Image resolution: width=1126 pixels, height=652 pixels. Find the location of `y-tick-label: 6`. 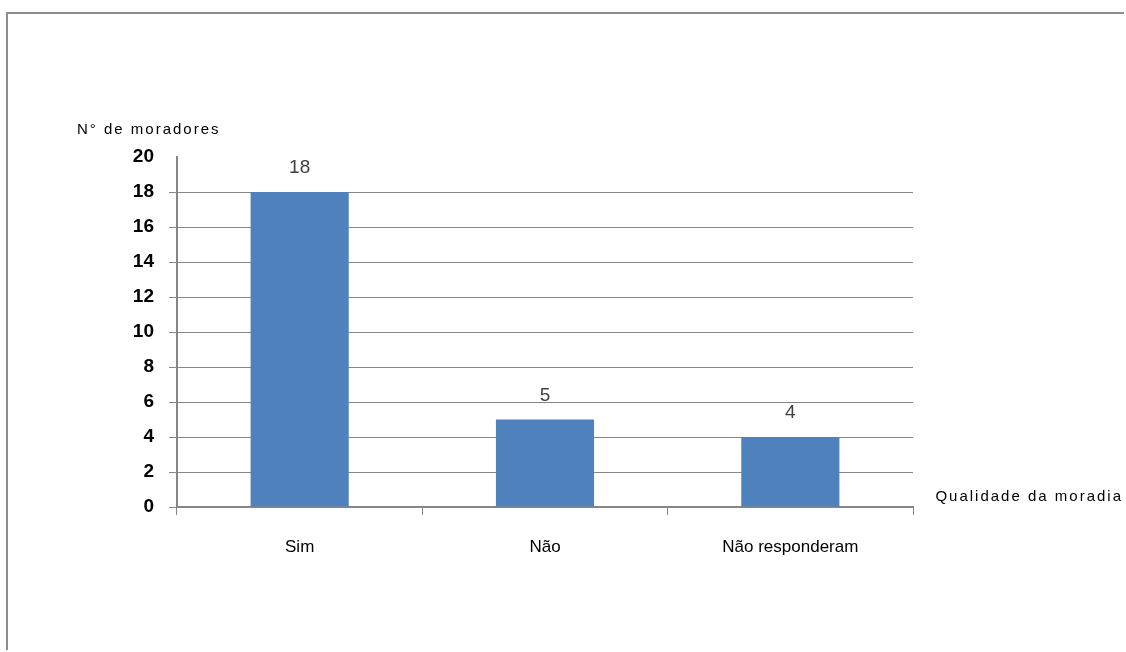

y-tick-label: 6 is located at coordinates (148, 401).